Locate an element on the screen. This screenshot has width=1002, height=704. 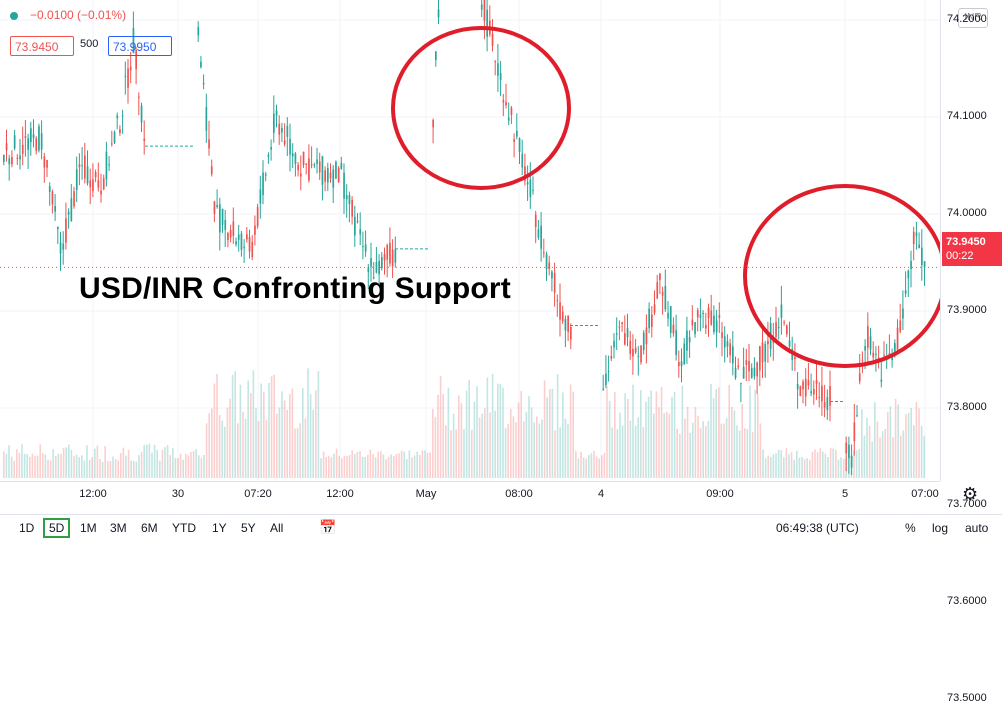
order-quantity: 500 is located at coordinates (89, 44).